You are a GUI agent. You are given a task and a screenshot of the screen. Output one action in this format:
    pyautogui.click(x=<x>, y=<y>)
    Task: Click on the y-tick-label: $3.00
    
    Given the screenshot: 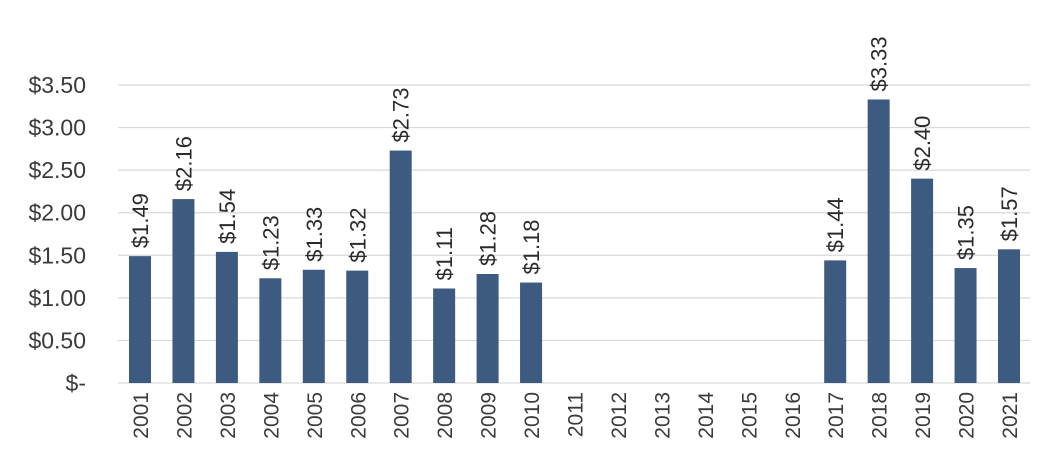 What is the action you would take?
    pyautogui.click(x=57, y=128)
    